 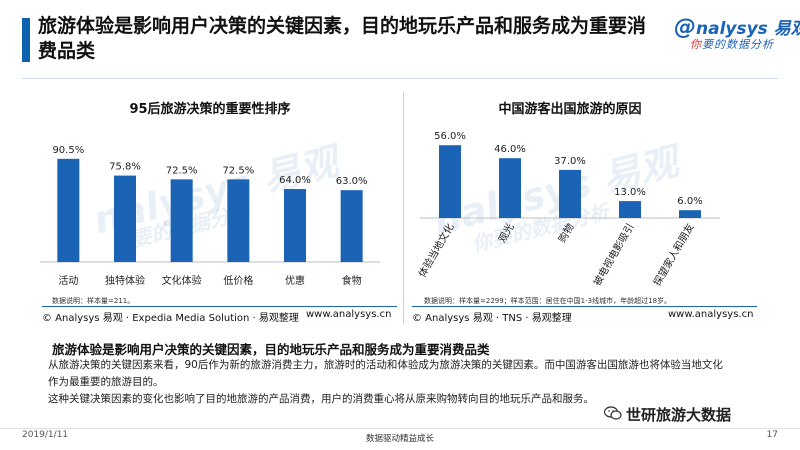 I want to click on analysys-logo: @nalysys 易观 你要的数据分析, so click(x=736, y=35).